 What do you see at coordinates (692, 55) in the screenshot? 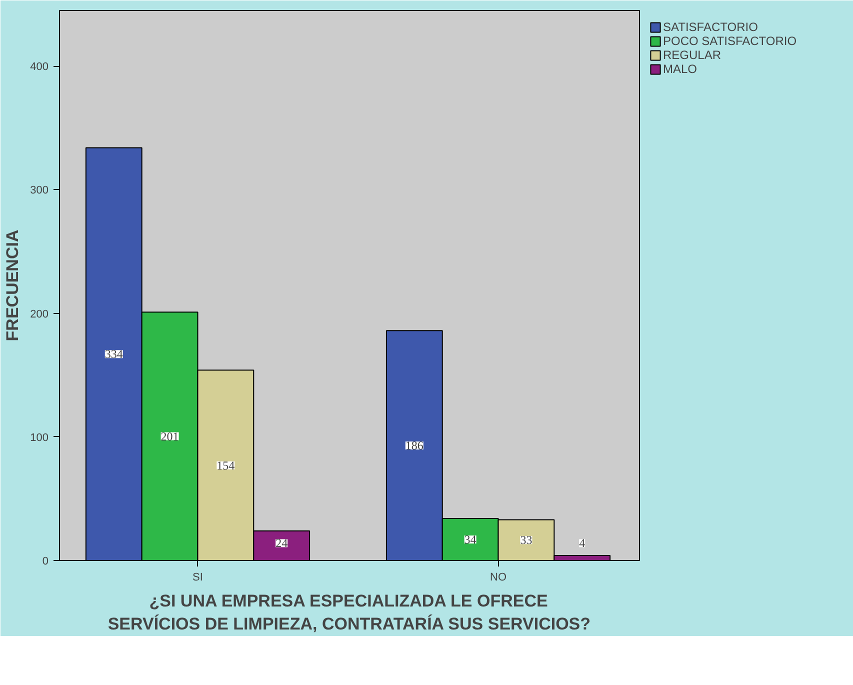
I see `legend-label: REGULAR` at bounding box center [692, 55].